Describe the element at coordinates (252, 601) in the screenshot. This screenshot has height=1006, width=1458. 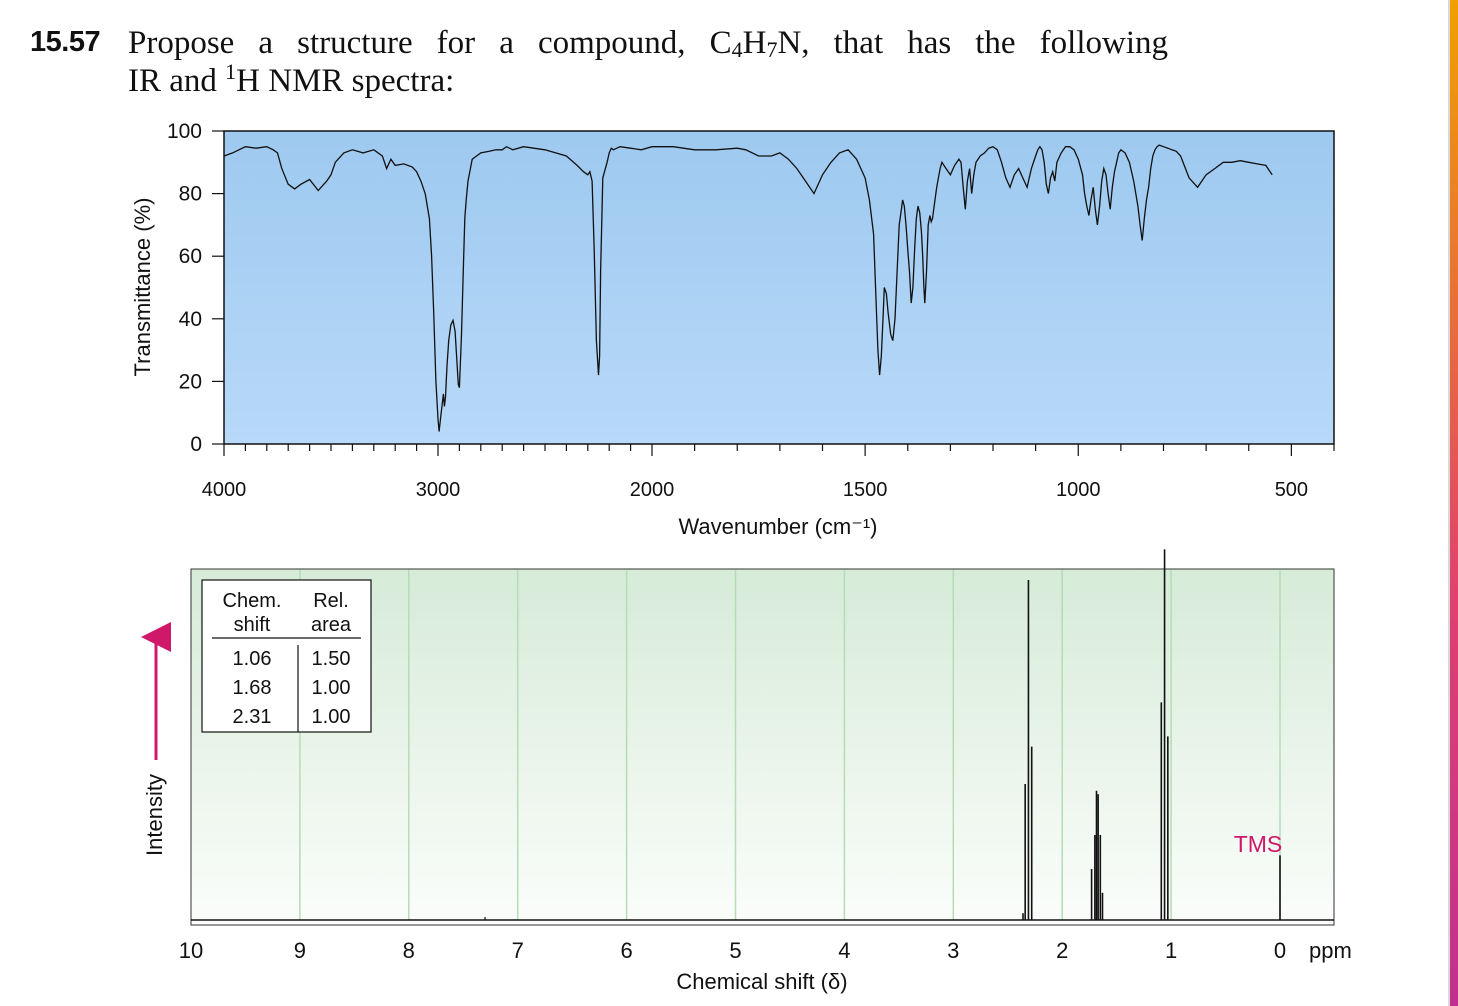
I see `table-header-shift-1: Chem.` at that location.